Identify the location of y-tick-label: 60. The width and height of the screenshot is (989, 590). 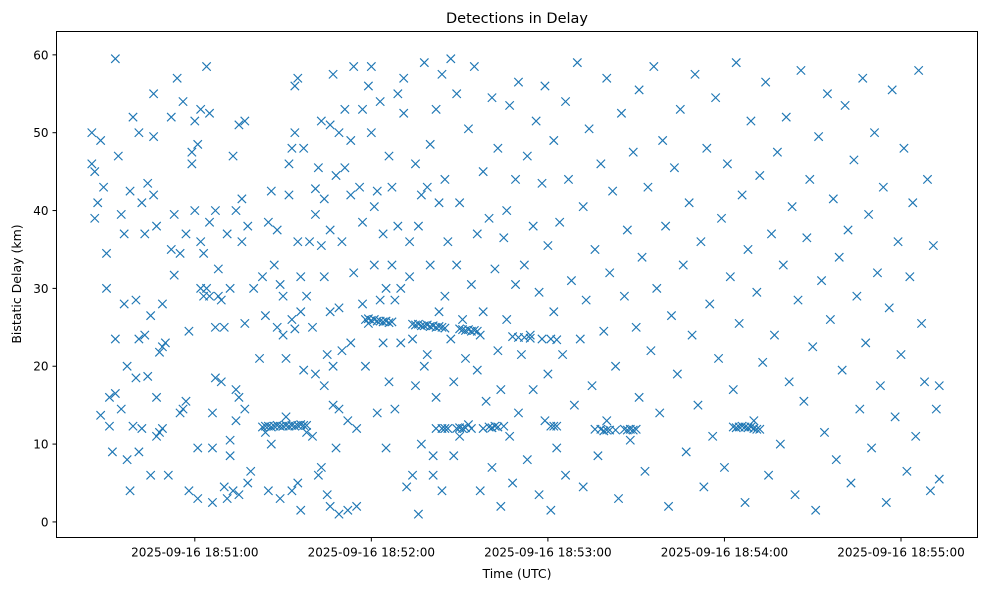
(40, 55).